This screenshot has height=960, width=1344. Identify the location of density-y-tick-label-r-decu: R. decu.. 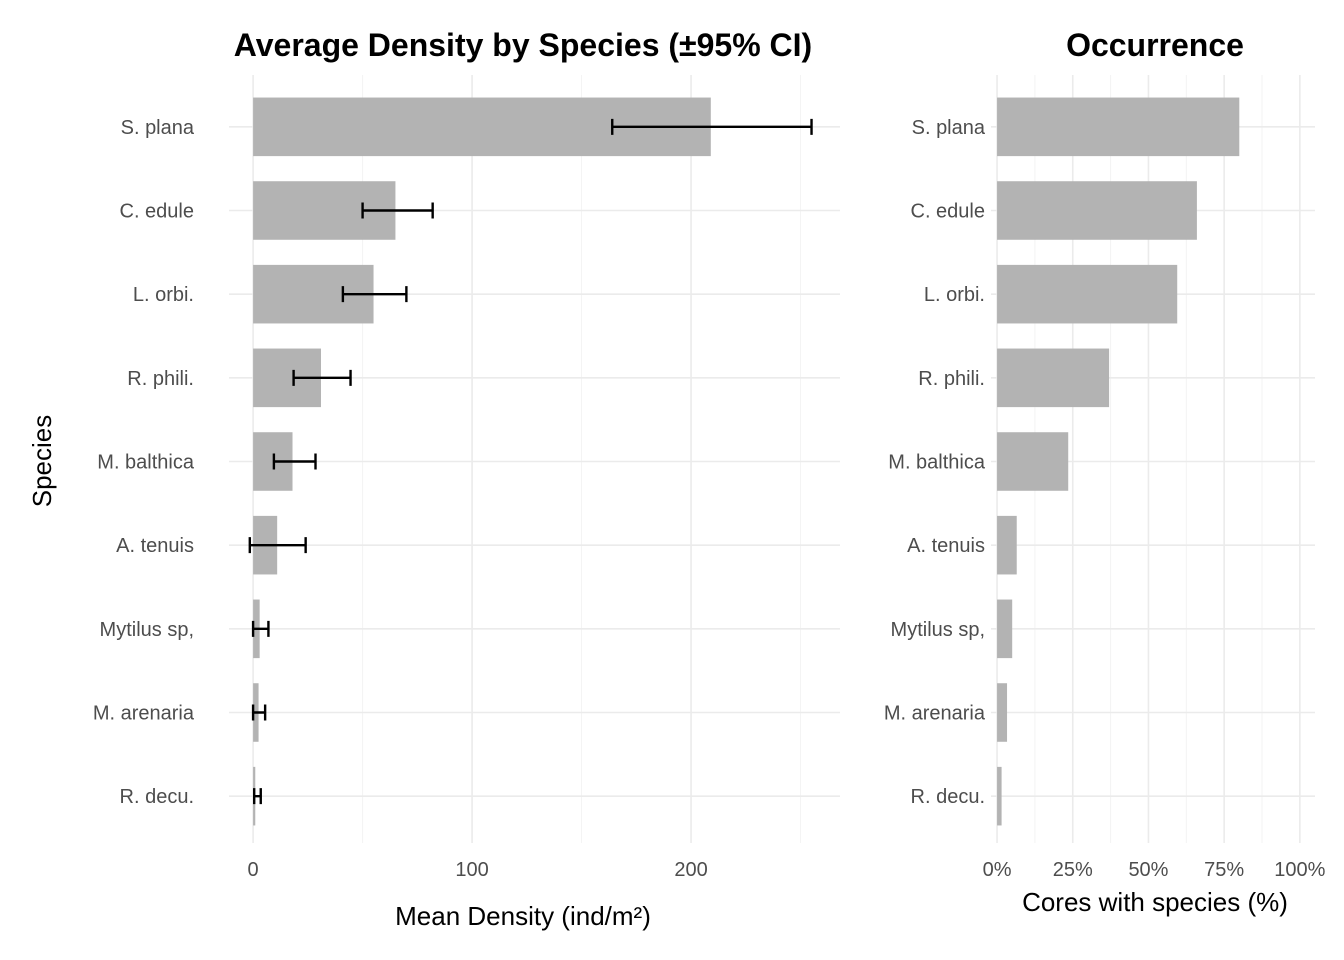
(157, 797).